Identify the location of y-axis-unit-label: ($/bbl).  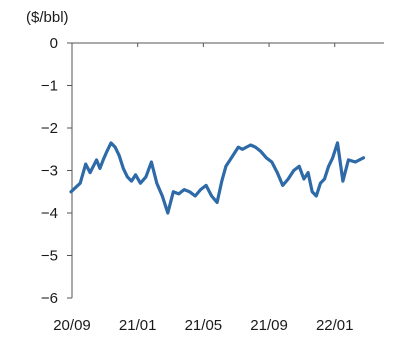
(47, 17).